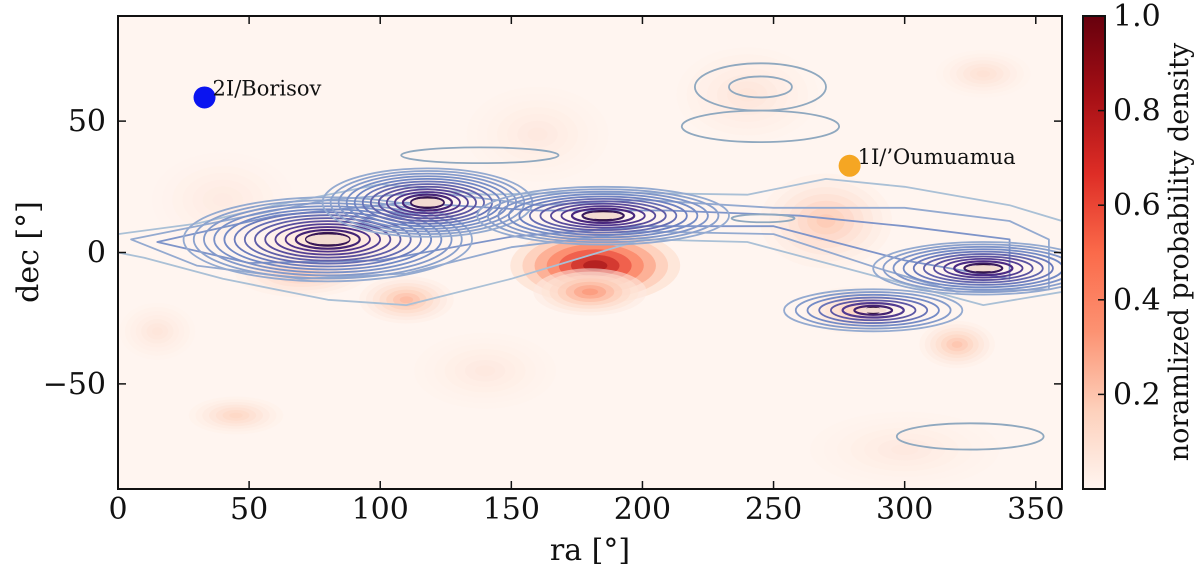 This screenshot has height=579, width=1200. Describe the element at coordinates (1137, 205) in the screenshot. I see `colorbar-tick-label: 0.6` at that location.